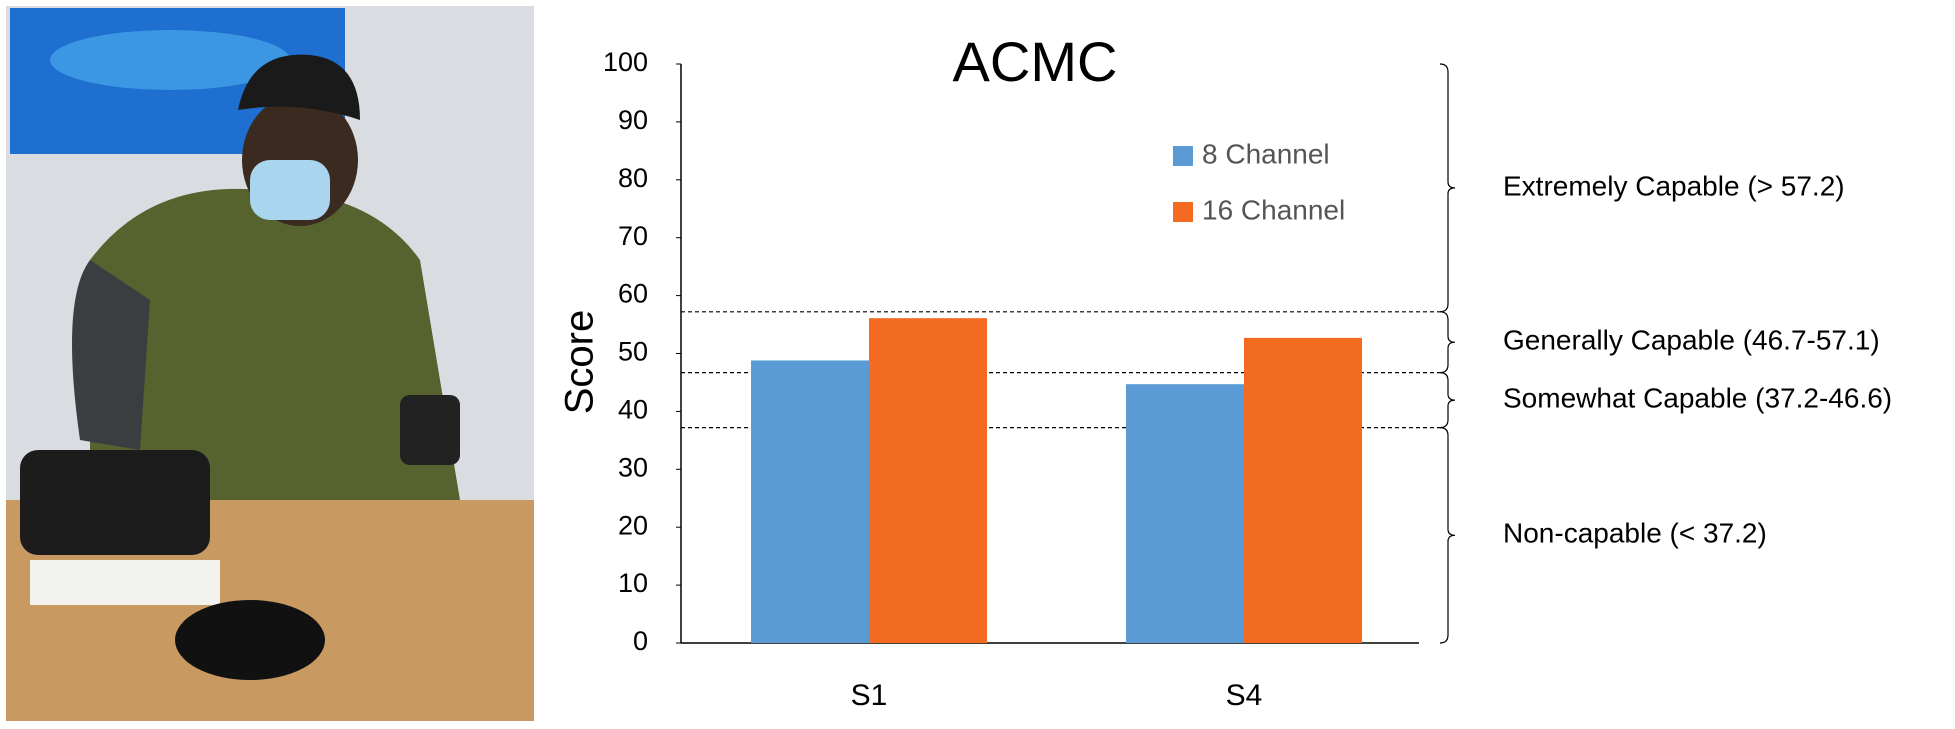 The image size is (1955, 729). What do you see at coordinates (633, 583) in the screenshot?
I see `y-tick-label: 10` at bounding box center [633, 583].